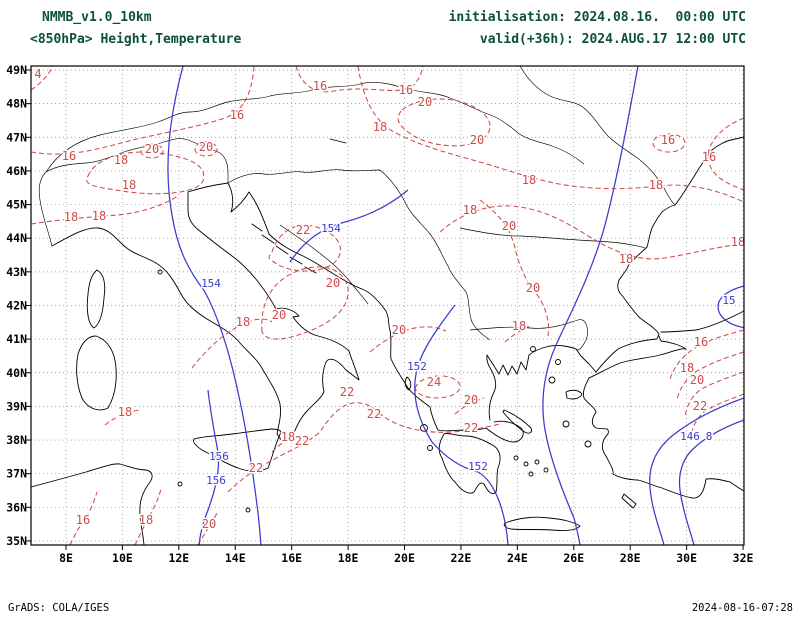  What do you see at coordinates (232, 343) in the screenshot?
I see `temp-contour-18-italy-mid` at bounding box center [232, 343].